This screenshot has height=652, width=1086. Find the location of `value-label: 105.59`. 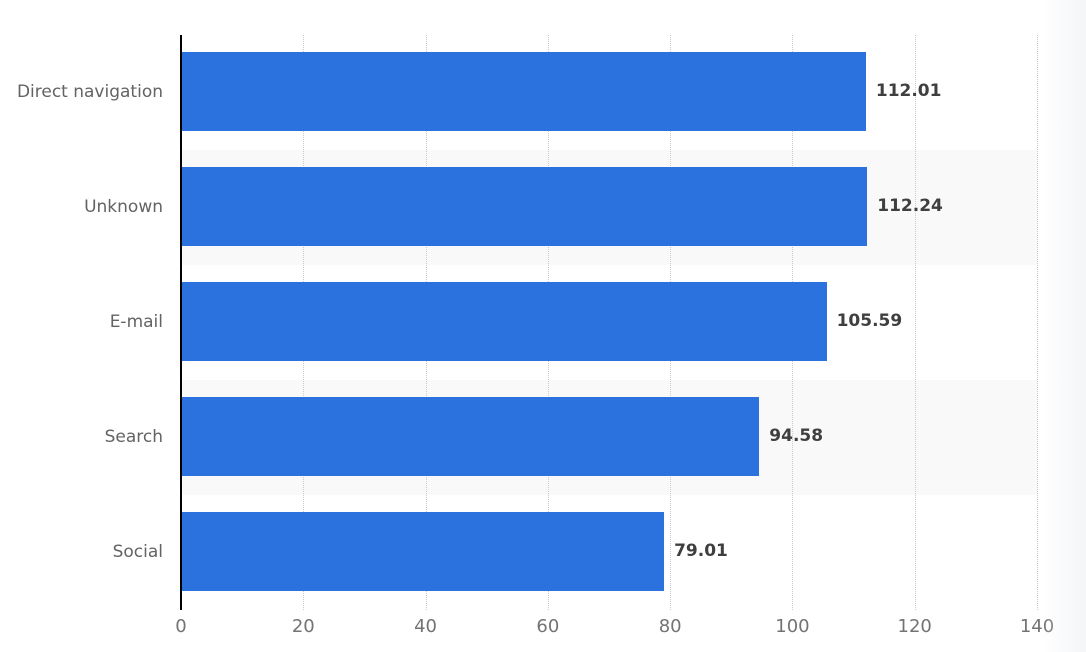

value-label: 105.59 is located at coordinates (869, 321).